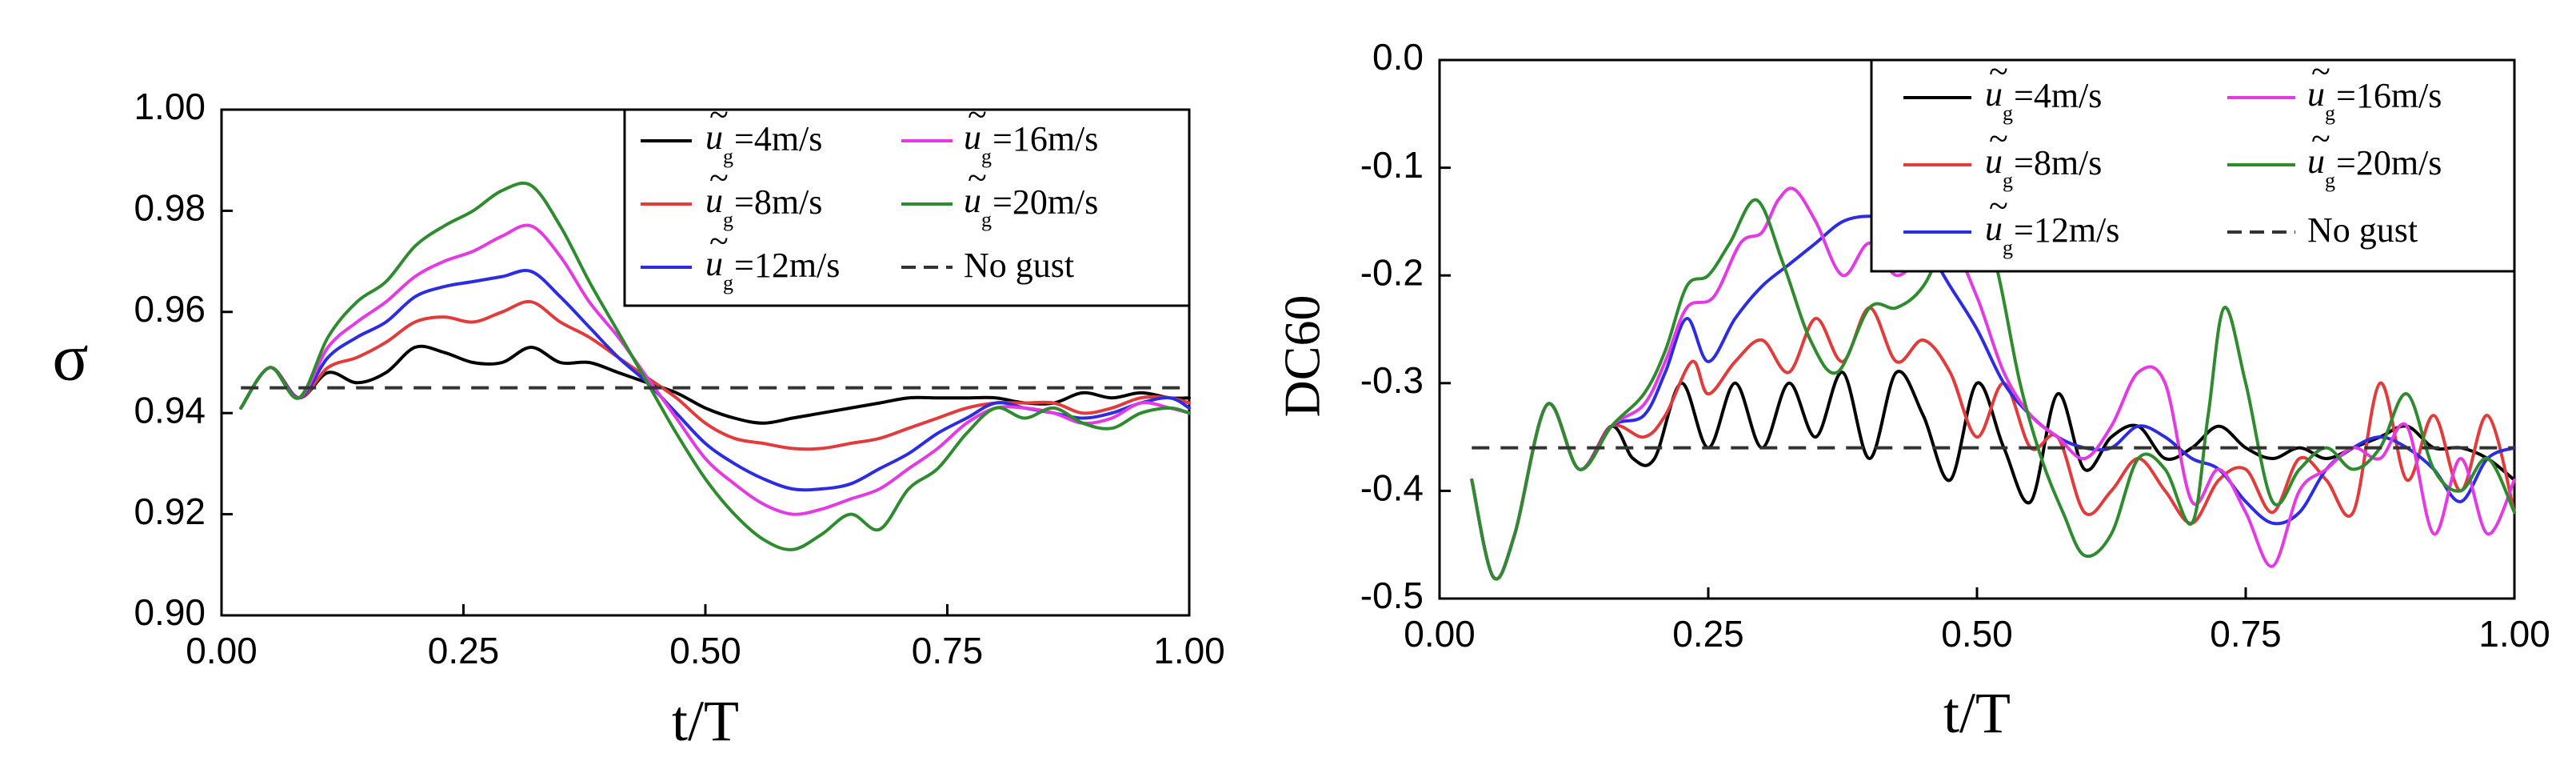  What do you see at coordinates (170, 612) in the screenshot?
I see `y-tick-label: 0.90` at bounding box center [170, 612].